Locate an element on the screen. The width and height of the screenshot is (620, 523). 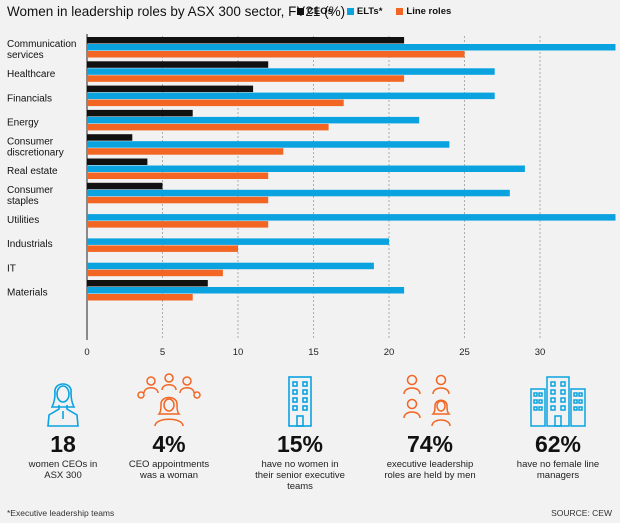
stat-value: 62% is located at coordinates (558, 444).